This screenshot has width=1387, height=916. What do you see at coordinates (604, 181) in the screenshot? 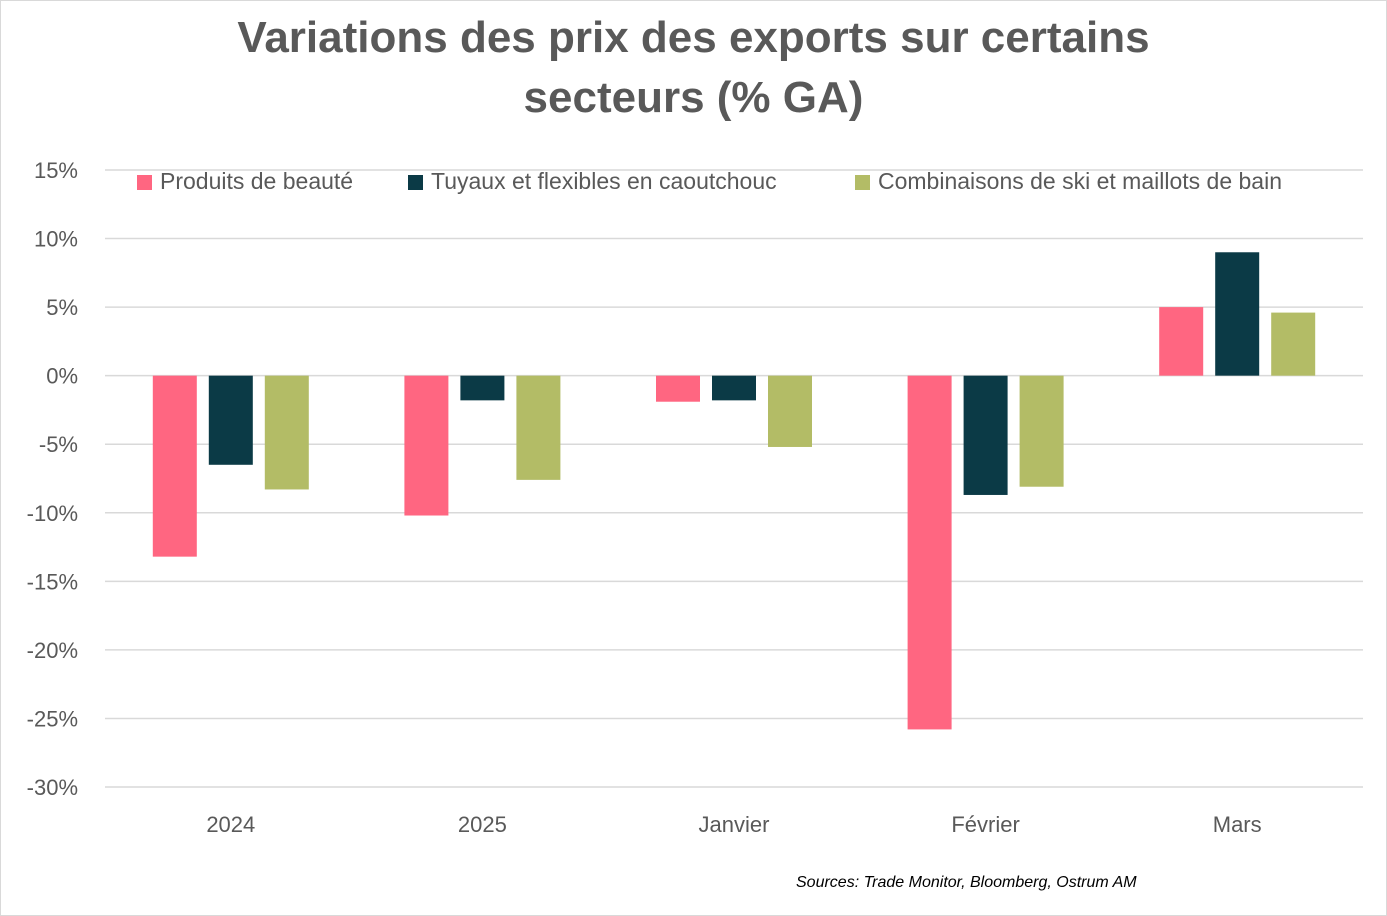
I see `legend-label: Tuyaux et flexibles en caoutchouc` at bounding box center [604, 181].